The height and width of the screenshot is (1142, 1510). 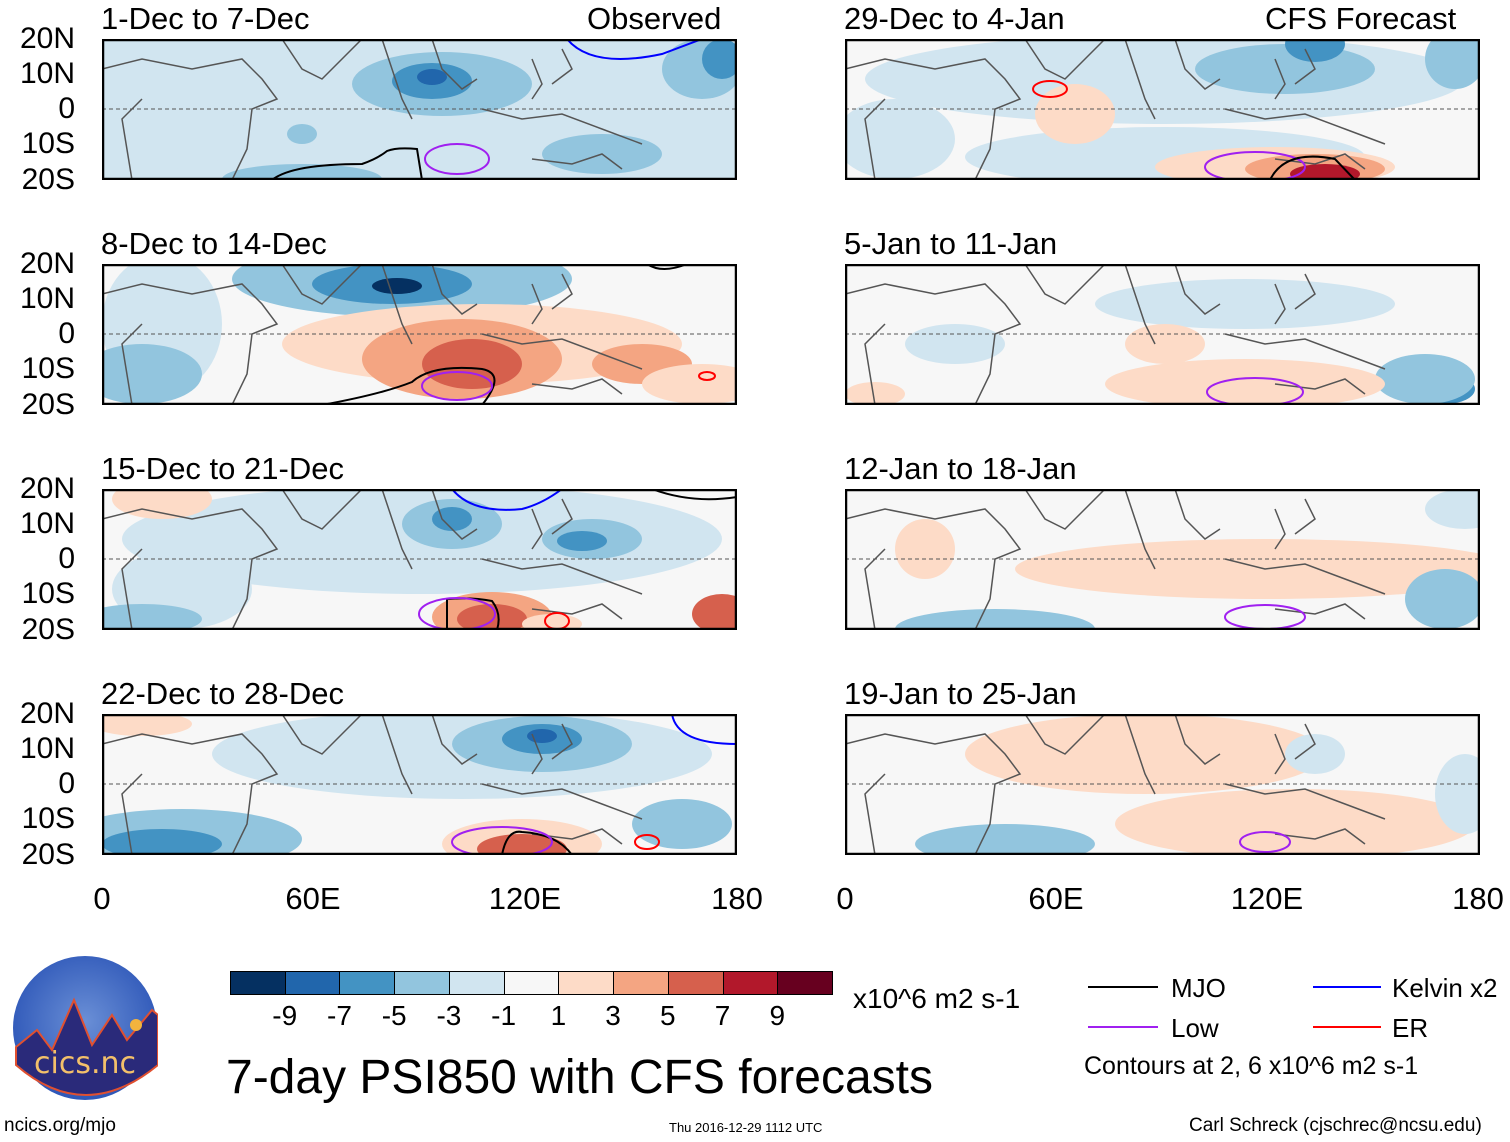 What do you see at coordinates (558, 1015) in the screenshot?
I see `colorbar-tick-label: 1` at bounding box center [558, 1015].